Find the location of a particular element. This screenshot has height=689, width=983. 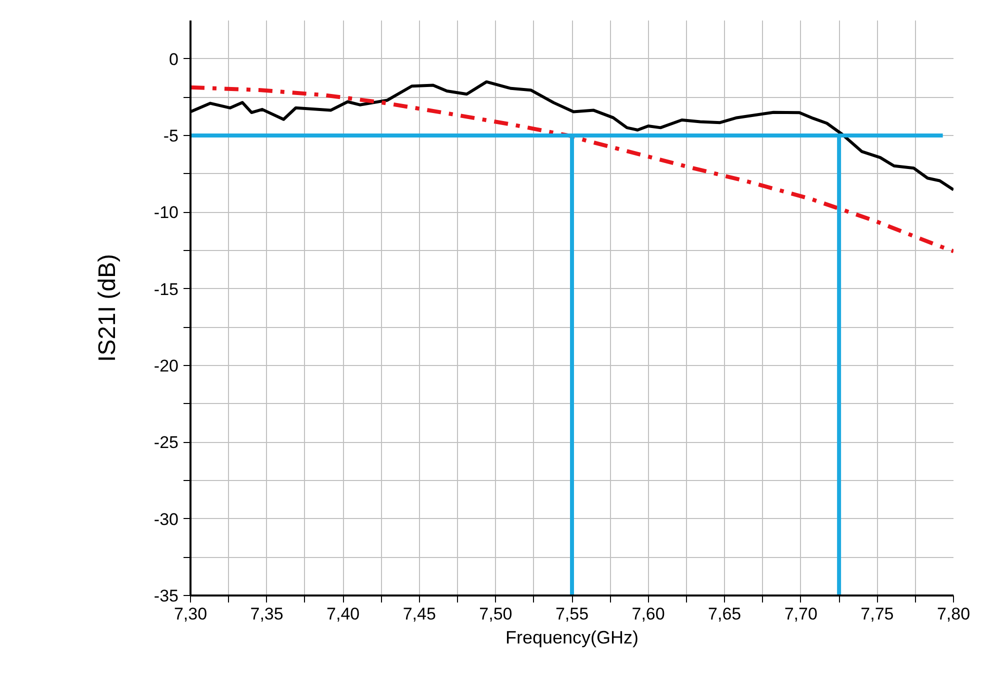

x-tick-label: 7,55 is located at coordinates (572, 614).